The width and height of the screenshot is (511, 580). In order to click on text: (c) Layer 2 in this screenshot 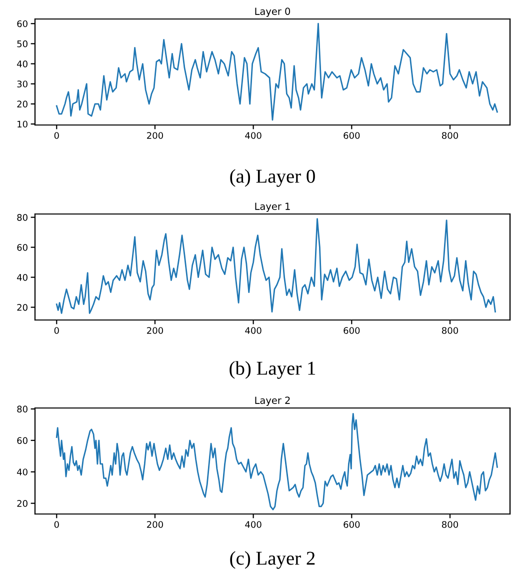, I will do `click(272, 560)`.